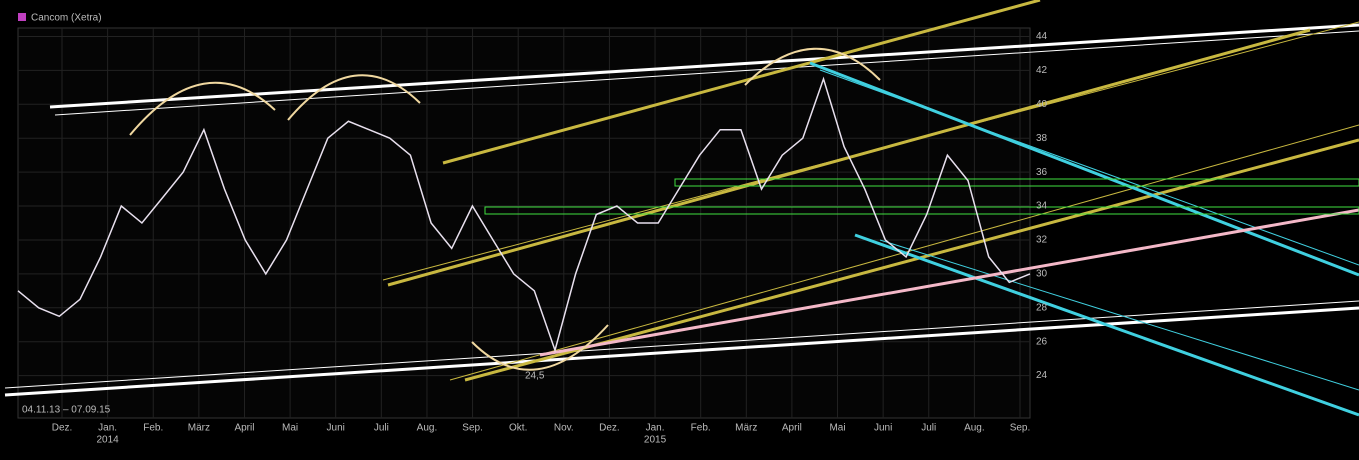 Image resolution: width=1359 pixels, height=460 pixels. Describe the element at coordinates (1042, 240) in the screenshot. I see `y-tick-label: 32` at that location.